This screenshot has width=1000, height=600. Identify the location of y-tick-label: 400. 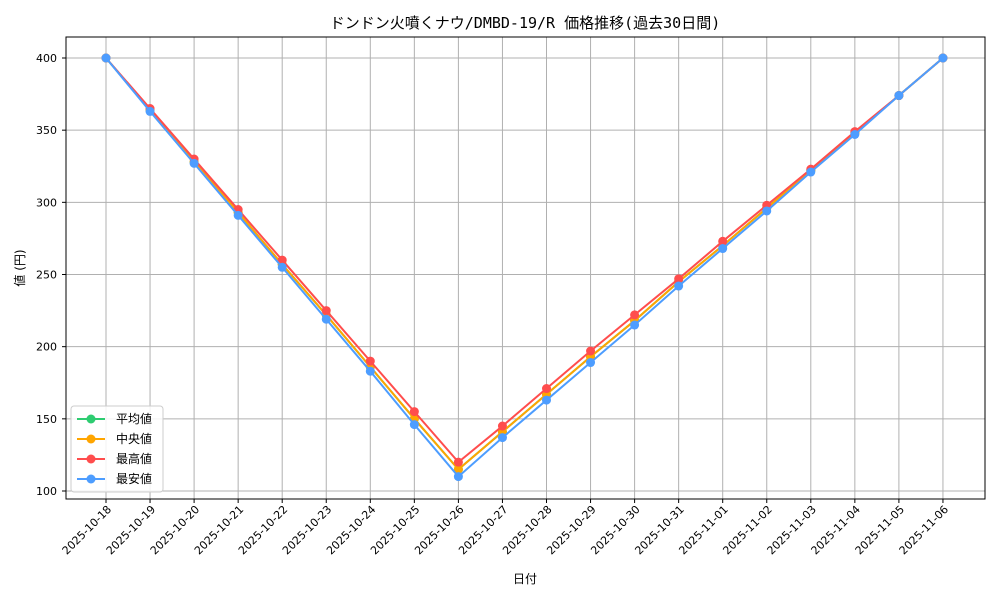
(46, 58).